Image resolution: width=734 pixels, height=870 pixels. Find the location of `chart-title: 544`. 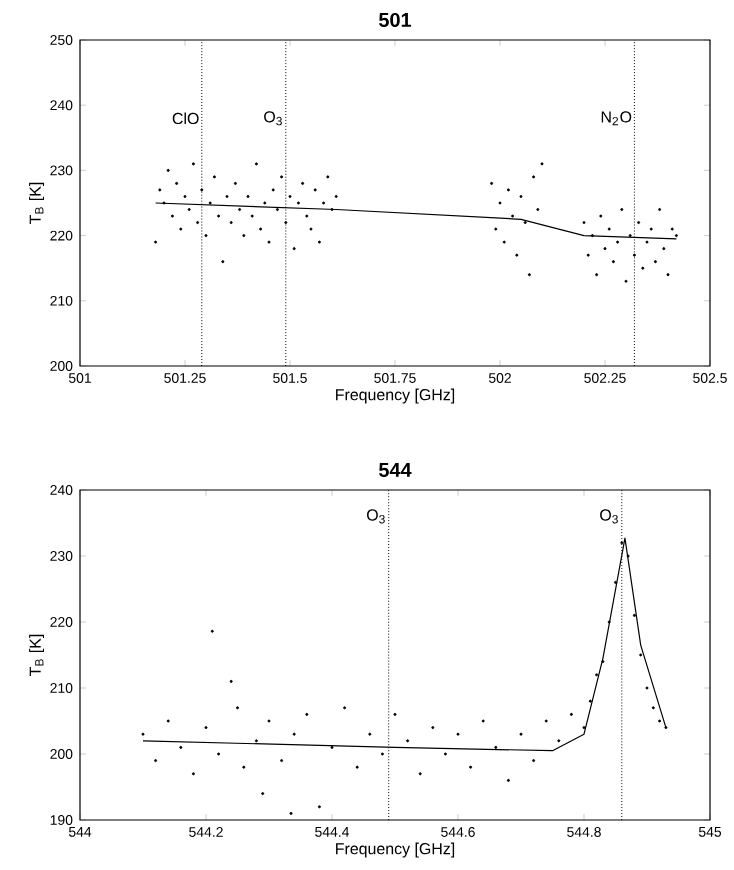

chart-title: 544 is located at coordinates (395, 470).